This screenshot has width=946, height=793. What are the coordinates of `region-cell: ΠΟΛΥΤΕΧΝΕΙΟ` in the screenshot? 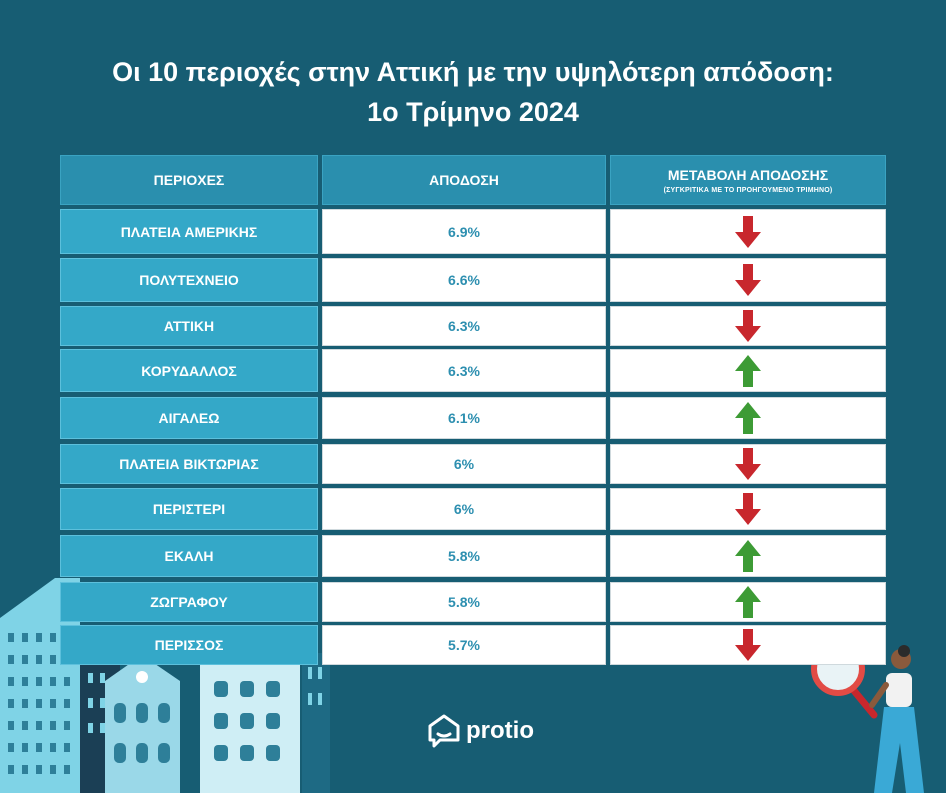 It's located at (189, 280).